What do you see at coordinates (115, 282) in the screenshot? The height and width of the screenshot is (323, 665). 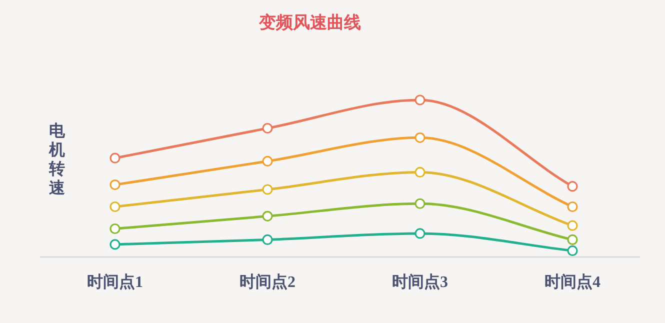 I see `x-tick-label: 时间点1` at bounding box center [115, 282].